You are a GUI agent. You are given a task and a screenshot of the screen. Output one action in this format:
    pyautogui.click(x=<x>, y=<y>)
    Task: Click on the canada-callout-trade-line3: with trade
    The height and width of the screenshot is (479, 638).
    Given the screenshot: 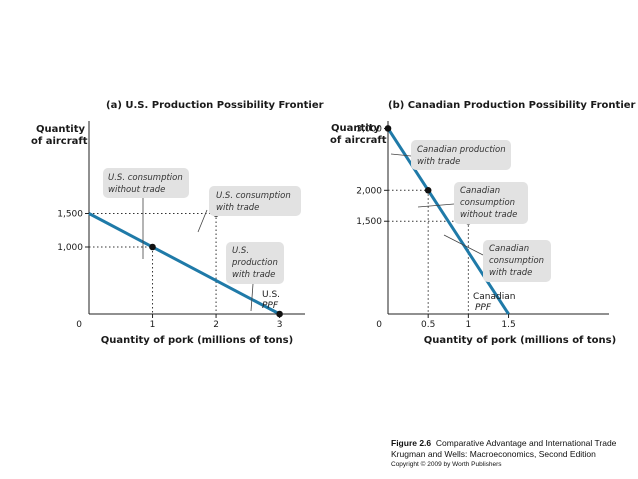 What is the action you would take?
    pyautogui.click(x=510, y=273)
    